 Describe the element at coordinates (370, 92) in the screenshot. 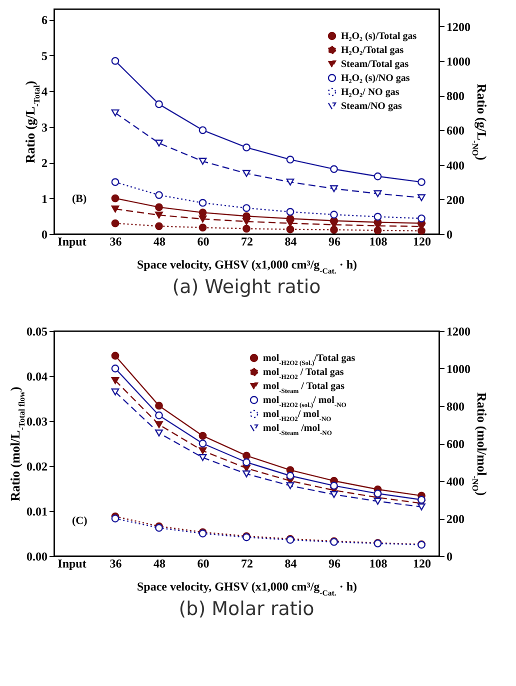

I see `legend-label: H₂O₂/ NO gas` at that location.